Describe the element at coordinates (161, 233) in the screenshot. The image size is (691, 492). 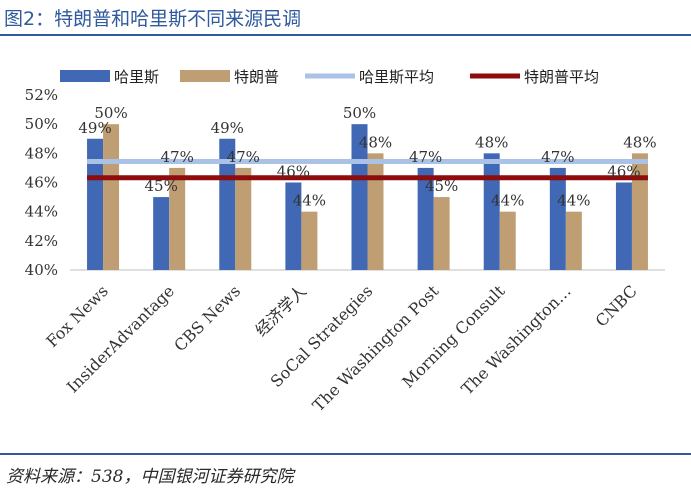
I see `bar-harris-insideradvantage` at that location.